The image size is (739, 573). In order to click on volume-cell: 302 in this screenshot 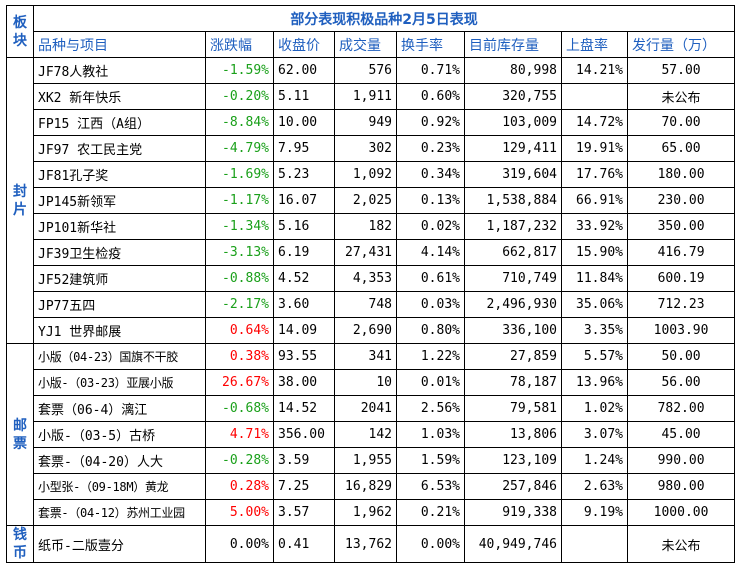, I will do `click(365, 148)`.